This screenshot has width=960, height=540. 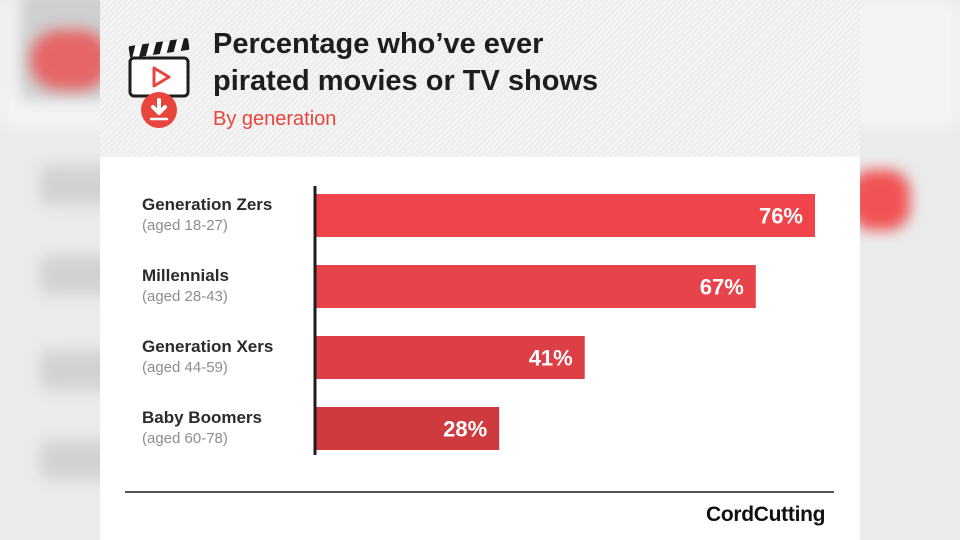 I want to click on category-label: Millennials, so click(x=185, y=275).